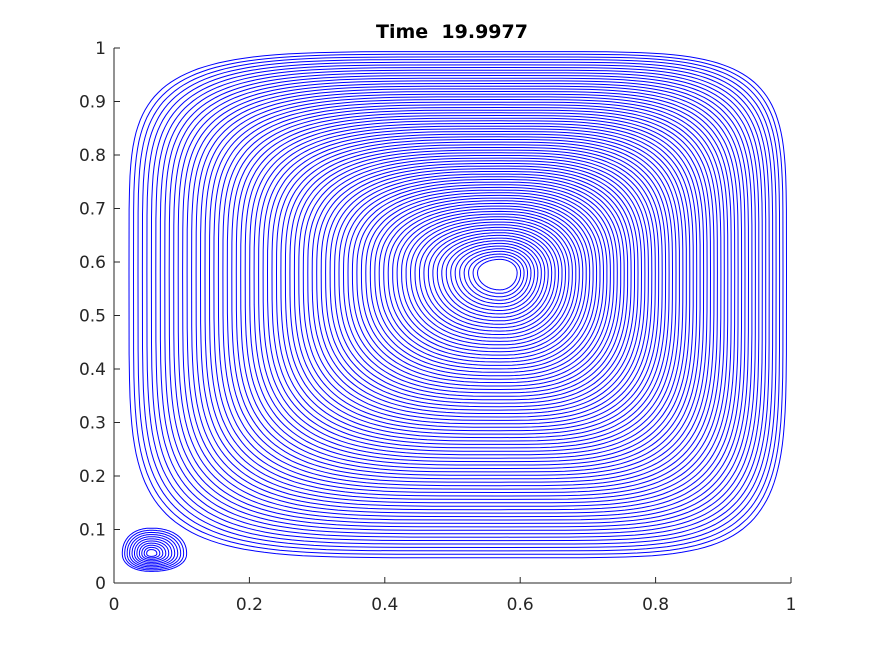  Describe the element at coordinates (655, 605) in the screenshot. I see `x-tick-label: 0.8` at that location.